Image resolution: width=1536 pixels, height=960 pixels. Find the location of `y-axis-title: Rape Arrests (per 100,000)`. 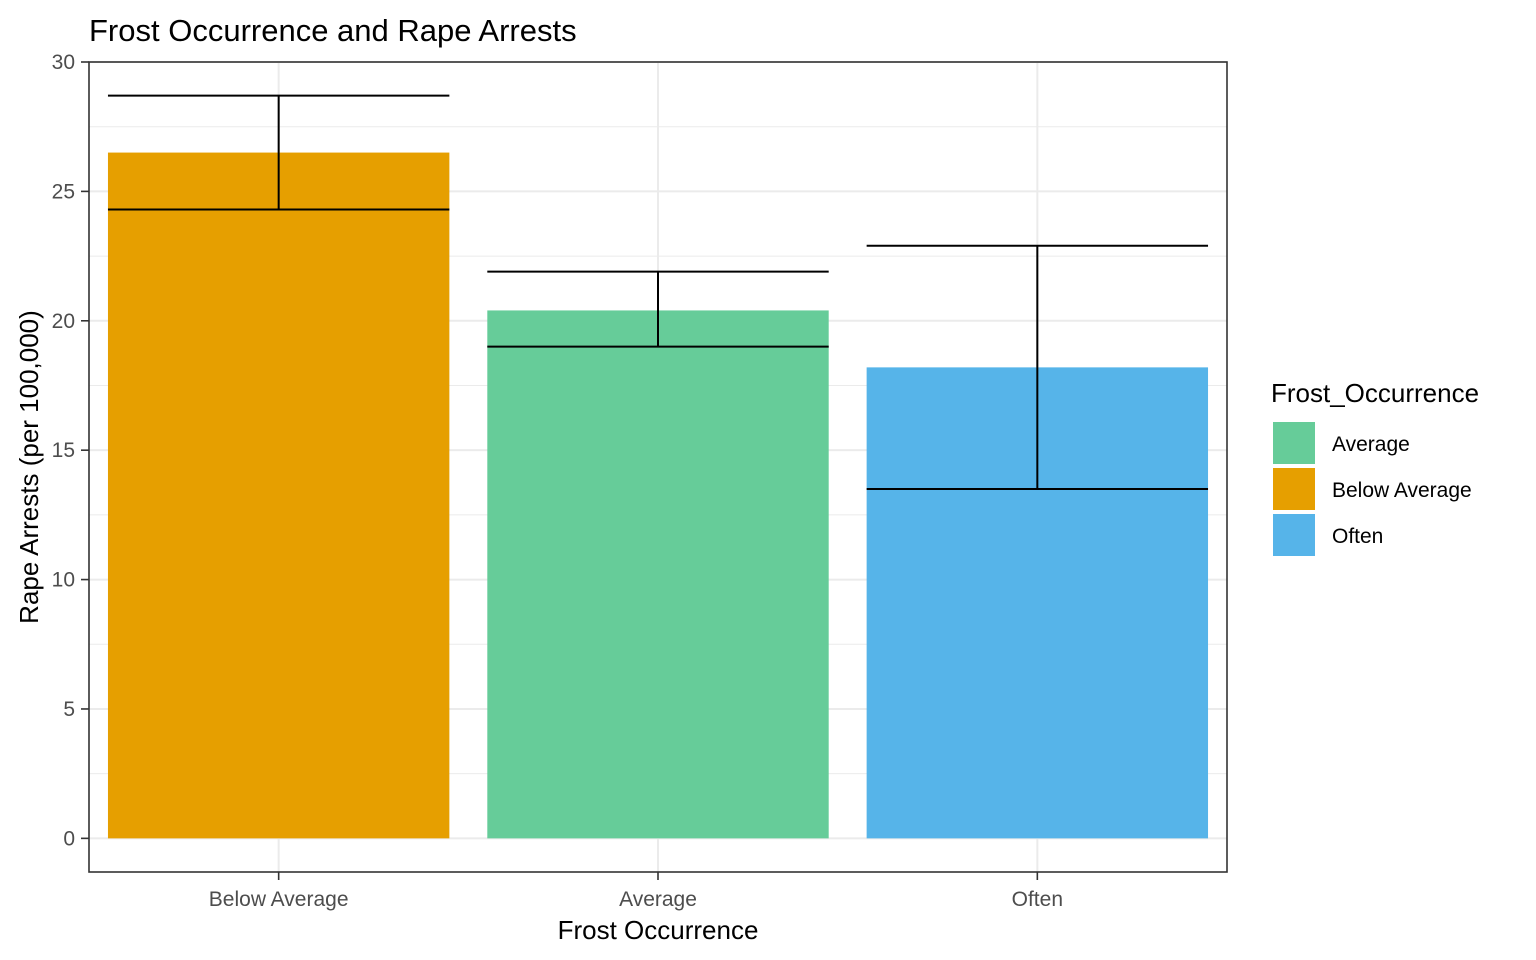

y-axis-title: Rape Arrests (per 100,000) is located at coordinates (29, 467).